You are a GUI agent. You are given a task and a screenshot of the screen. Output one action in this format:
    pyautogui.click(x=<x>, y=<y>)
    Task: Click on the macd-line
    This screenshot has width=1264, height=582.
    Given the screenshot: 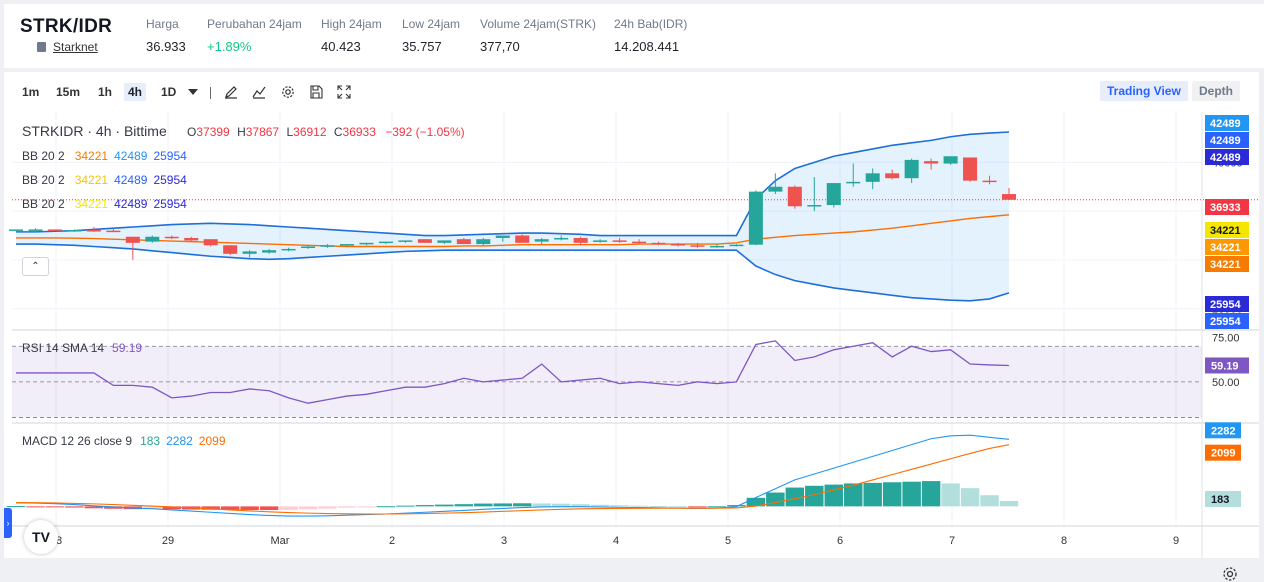 What is the action you would take?
    pyautogui.click(x=512, y=475)
    